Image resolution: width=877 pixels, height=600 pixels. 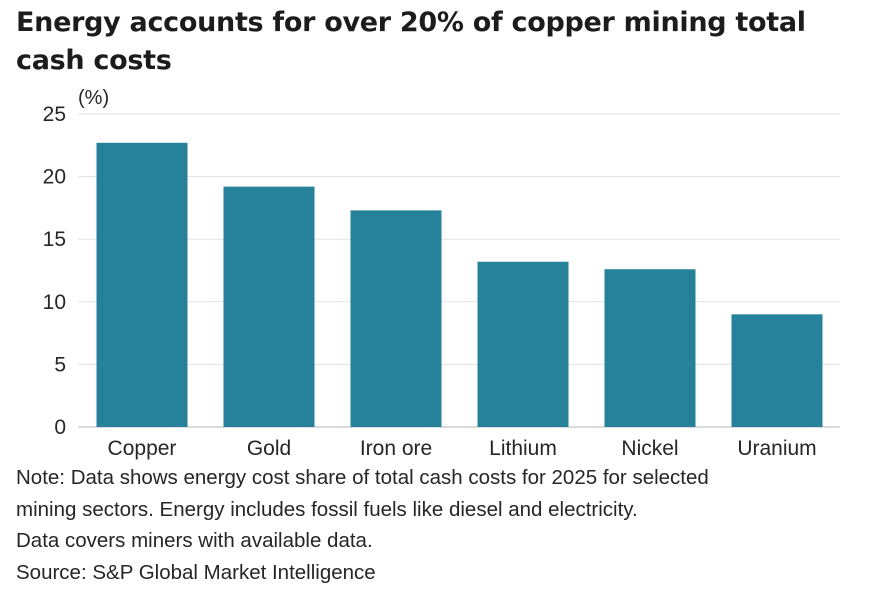 What do you see at coordinates (650, 348) in the screenshot?
I see `bar-nickel` at bounding box center [650, 348].